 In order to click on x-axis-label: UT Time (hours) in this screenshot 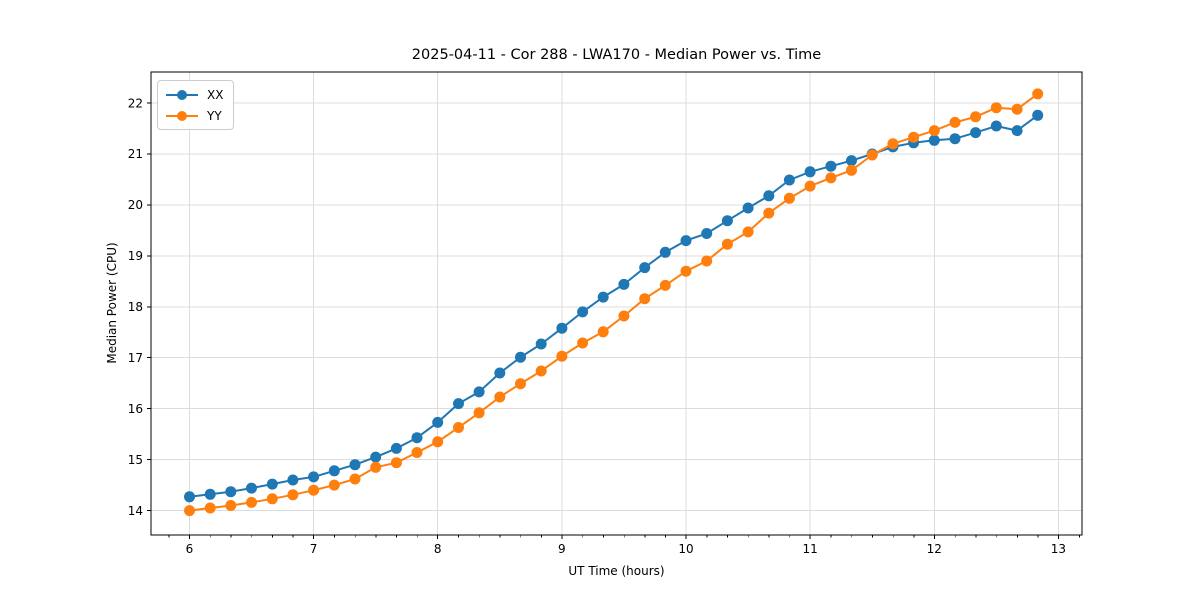, I will do `click(616, 571)`.